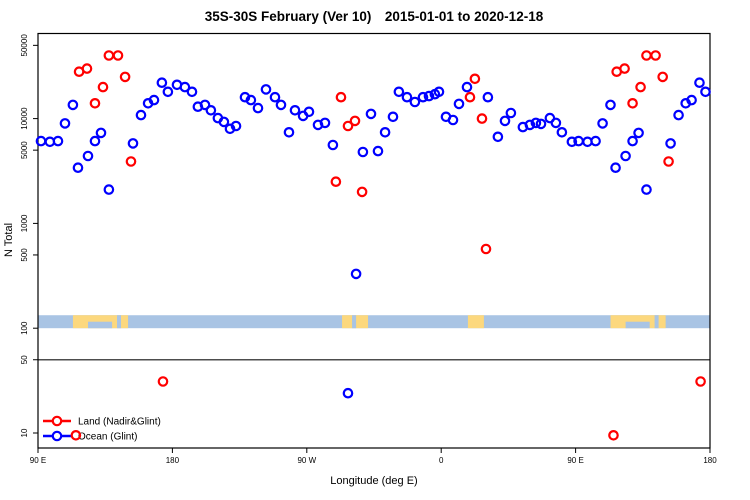  What do you see at coordinates (441, 460) in the screenshot?
I see `x-tick-label: 0` at bounding box center [441, 460].